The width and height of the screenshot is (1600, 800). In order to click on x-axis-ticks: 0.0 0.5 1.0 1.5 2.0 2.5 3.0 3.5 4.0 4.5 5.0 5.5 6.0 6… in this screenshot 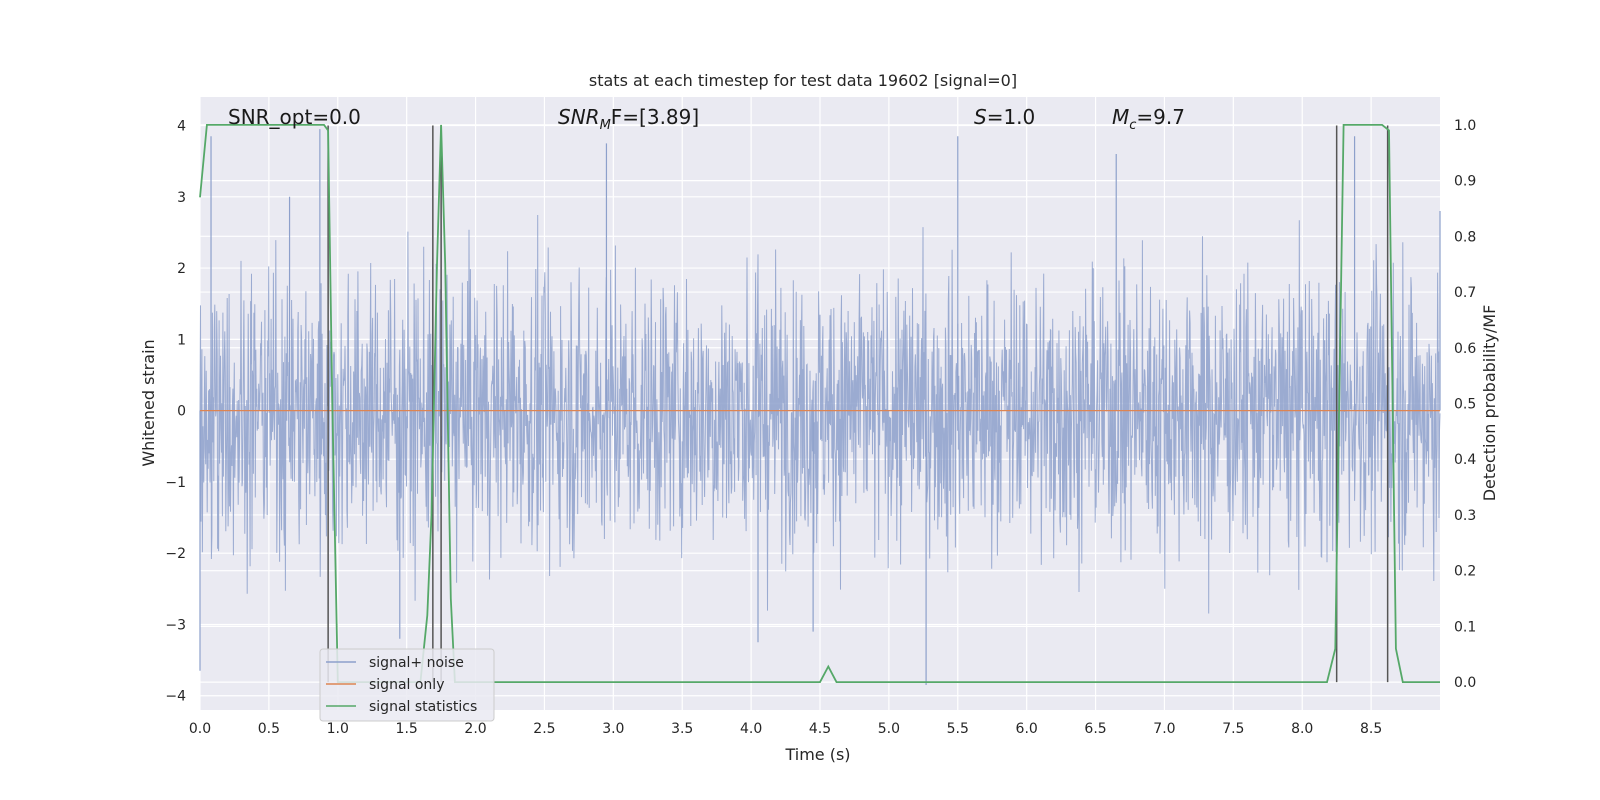, I will do `click(785, 729)`.